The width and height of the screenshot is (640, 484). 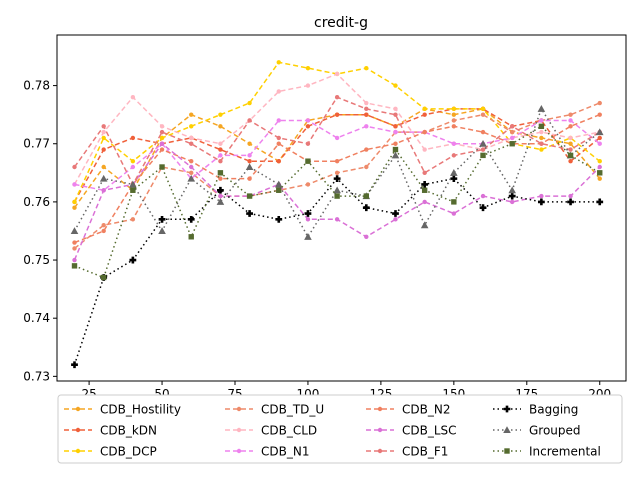 What do you see at coordinates (408, 410) in the screenshot?
I see `legend-entry-cdb-n2: CDB_N2` at bounding box center [408, 410].